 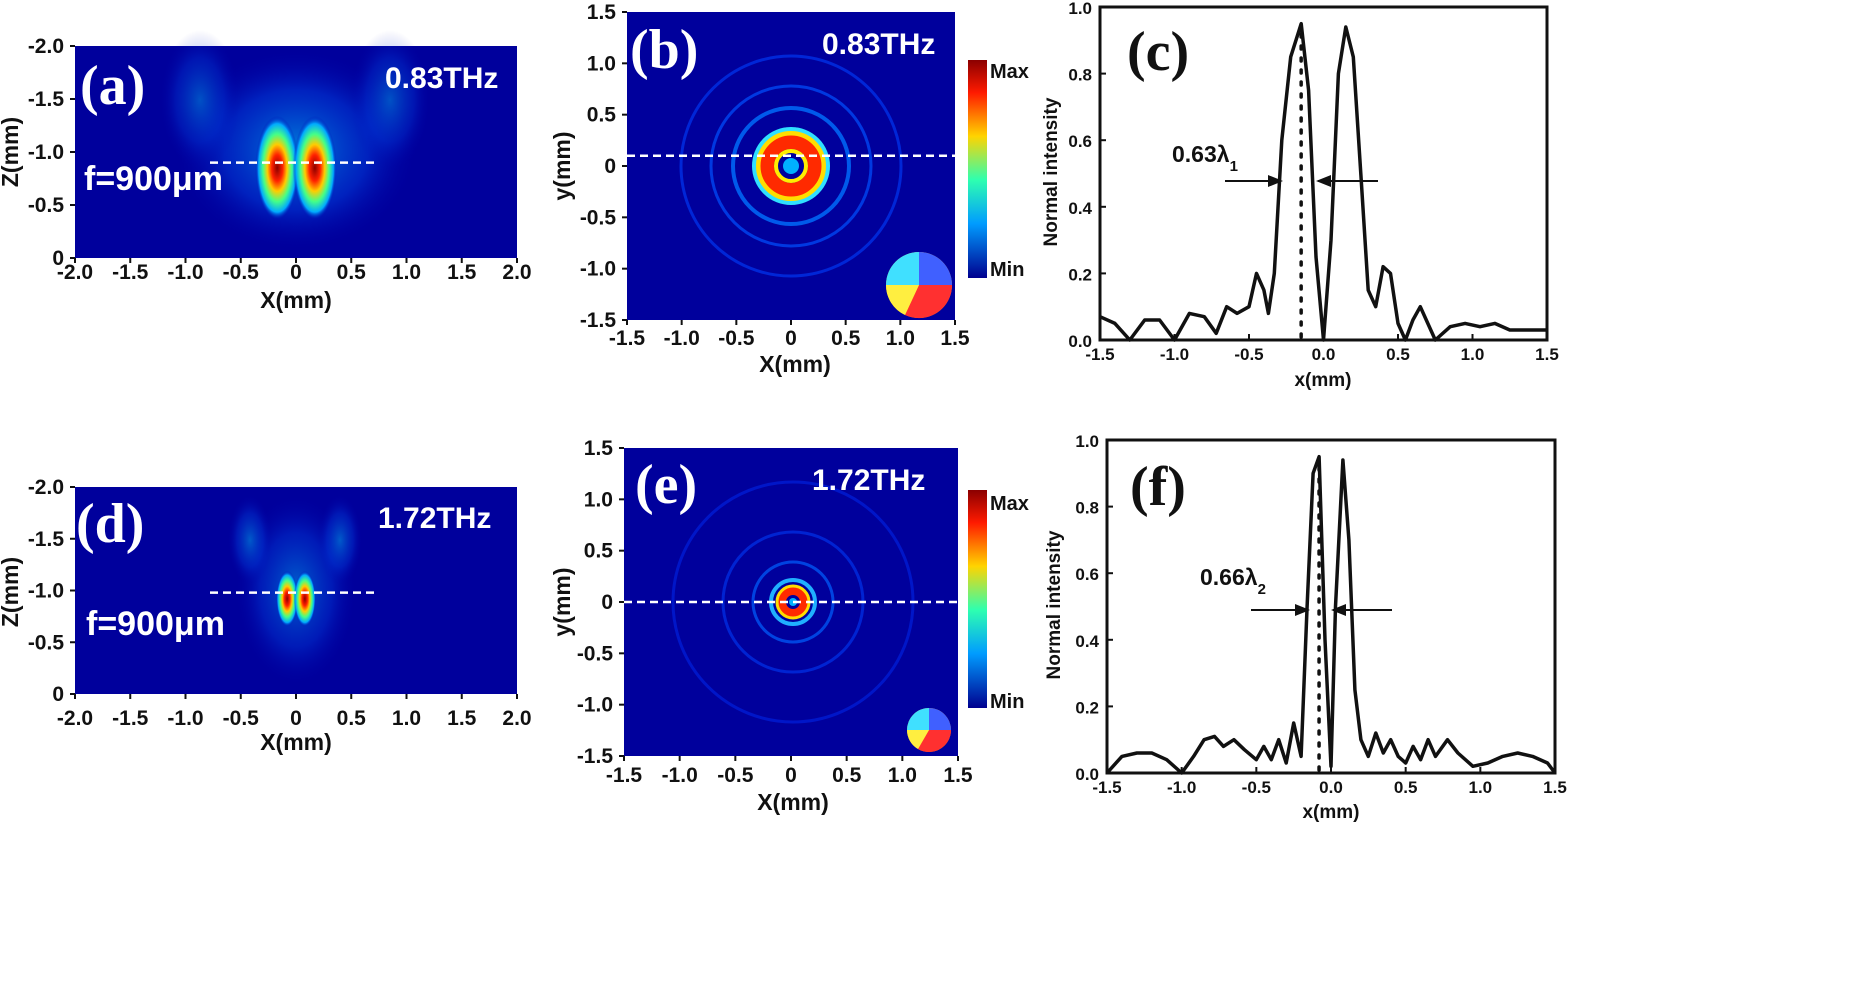 I want to click on panel-c-xtick-label: -1.0, so click(x=1174, y=354).